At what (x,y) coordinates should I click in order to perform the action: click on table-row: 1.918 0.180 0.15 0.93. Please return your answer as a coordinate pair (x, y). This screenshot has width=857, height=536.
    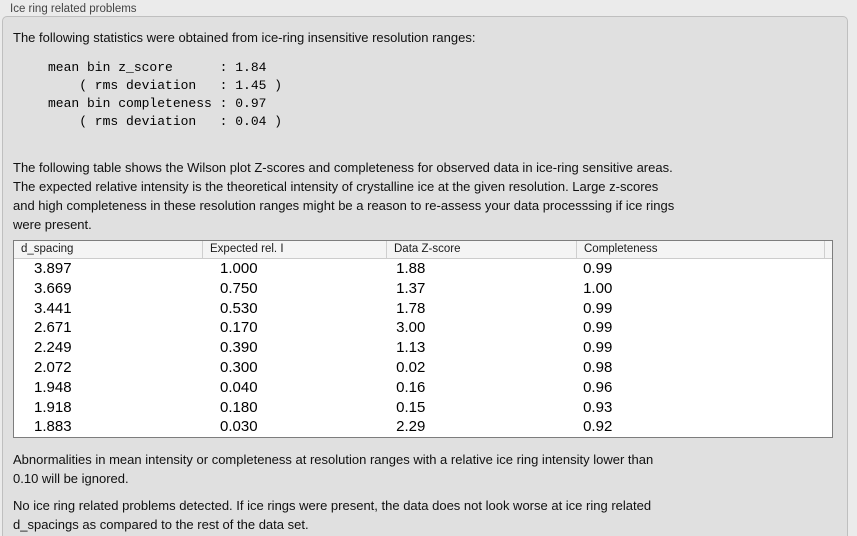
    Looking at the image, I should click on (423, 407).